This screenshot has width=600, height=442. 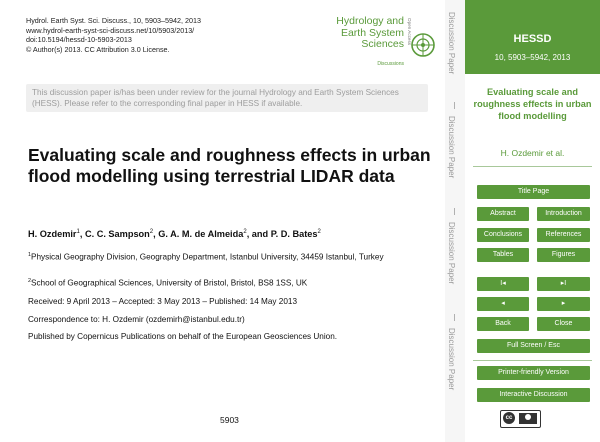 What do you see at coordinates (509, 418) in the screenshot?
I see `cc-icon: cc` at bounding box center [509, 418].